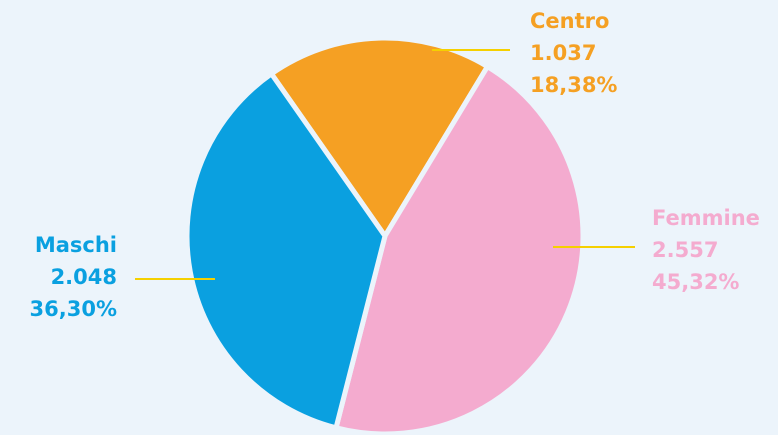 The image size is (778, 435). What do you see at coordinates (569, 21) in the screenshot?
I see `slice-label: Centro` at bounding box center [569, 21].